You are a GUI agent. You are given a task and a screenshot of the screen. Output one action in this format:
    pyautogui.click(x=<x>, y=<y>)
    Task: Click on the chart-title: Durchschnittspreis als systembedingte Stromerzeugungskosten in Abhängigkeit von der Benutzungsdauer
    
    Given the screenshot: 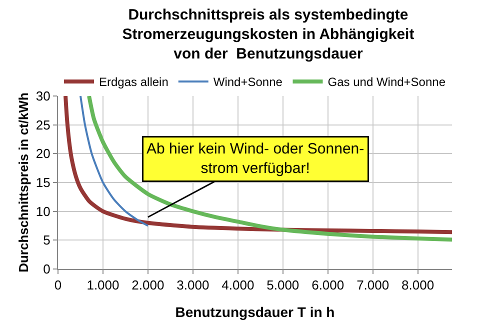 What is the action you would take?
    pyautogui.click(x=268, y=34)
    